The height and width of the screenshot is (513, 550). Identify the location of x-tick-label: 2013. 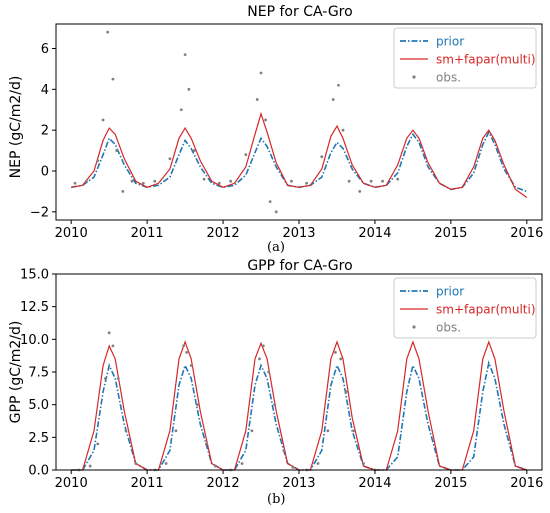
(298, 233).